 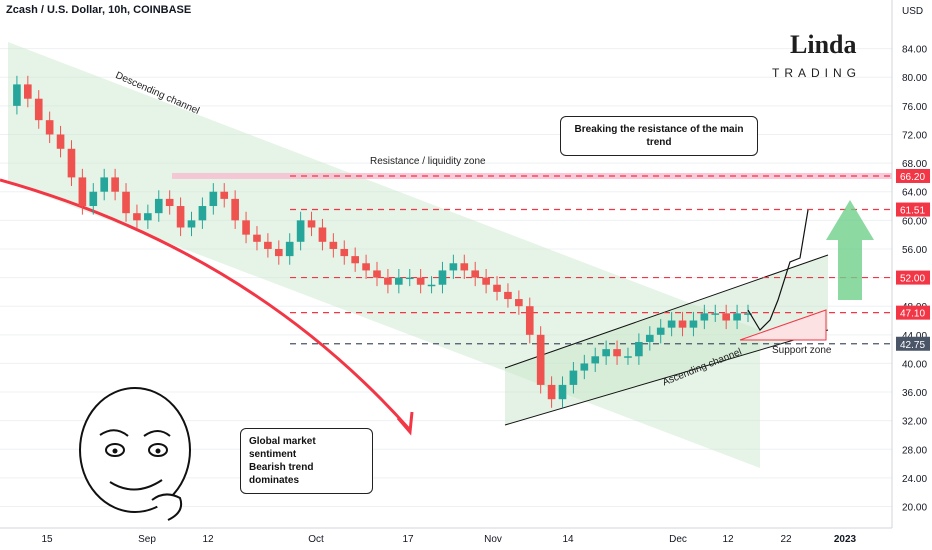 What do you see at coordinates (914, 450) in the screenshot?
I see `y-tick-label: 28.00` at bounding box center [914, 450].